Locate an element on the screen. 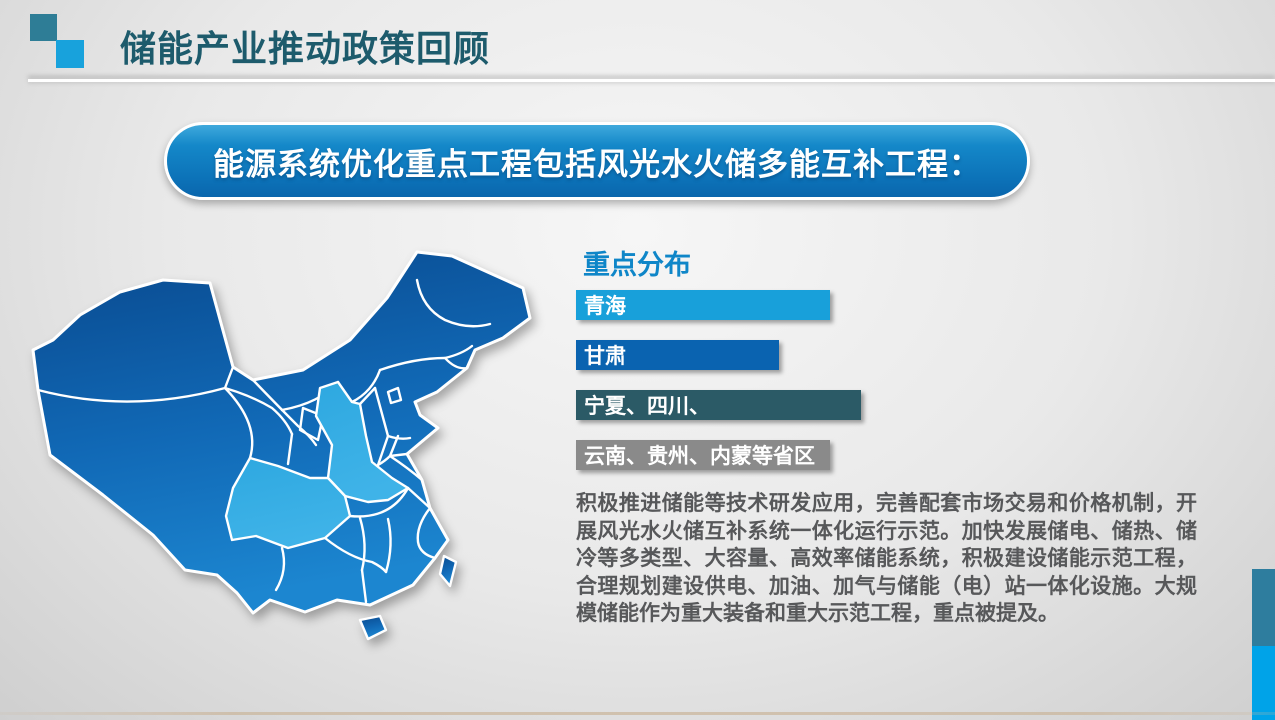 The image size is (1275, 720). page-title: 储能产业推动政策回顾 is located at coordinates (305, 48).